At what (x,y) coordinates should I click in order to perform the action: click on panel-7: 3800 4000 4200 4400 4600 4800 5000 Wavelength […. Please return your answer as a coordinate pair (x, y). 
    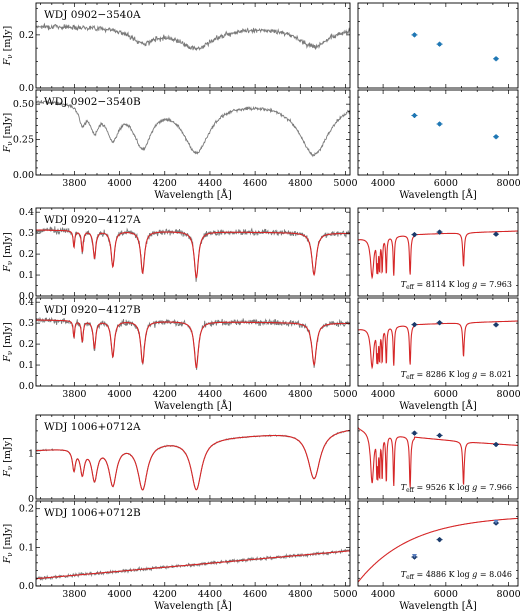
    Looking at the image, I should click on (180, 354).